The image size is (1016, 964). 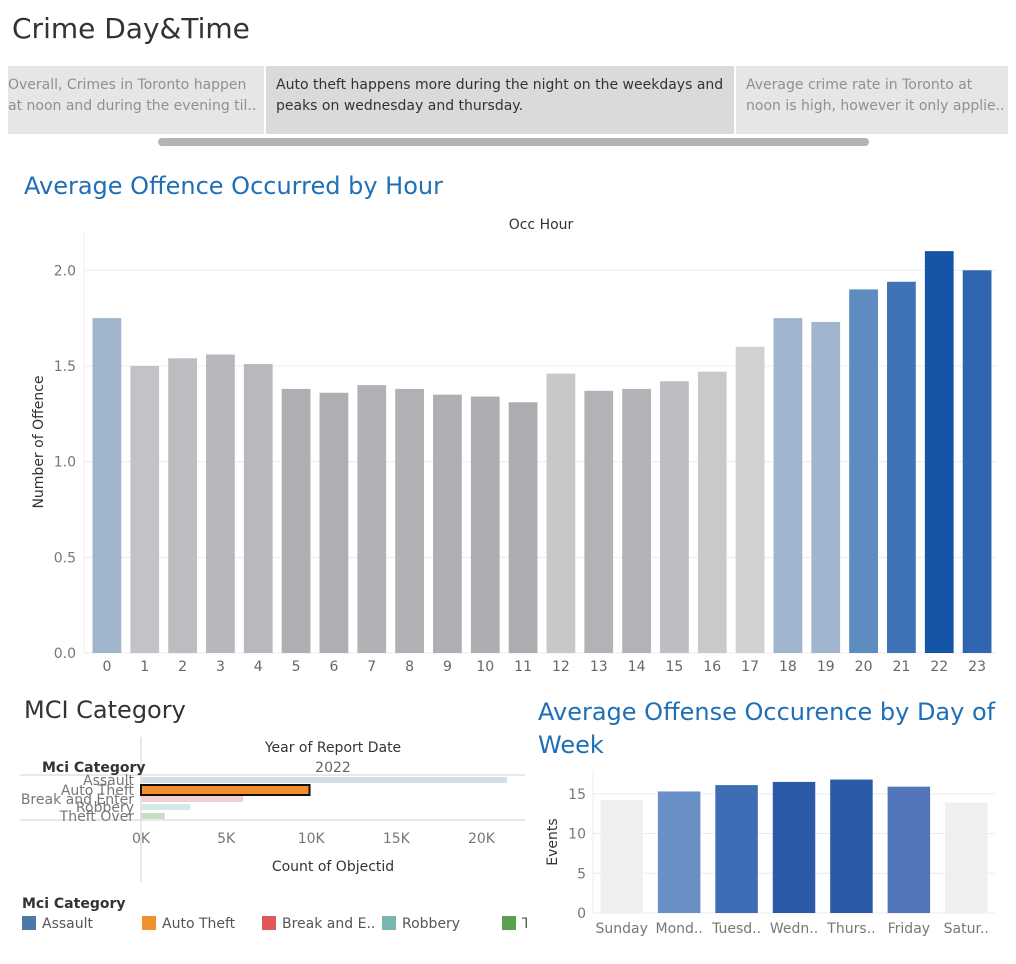 I want to click on mci-bar-auto-theft, so click(x=225, y=790).